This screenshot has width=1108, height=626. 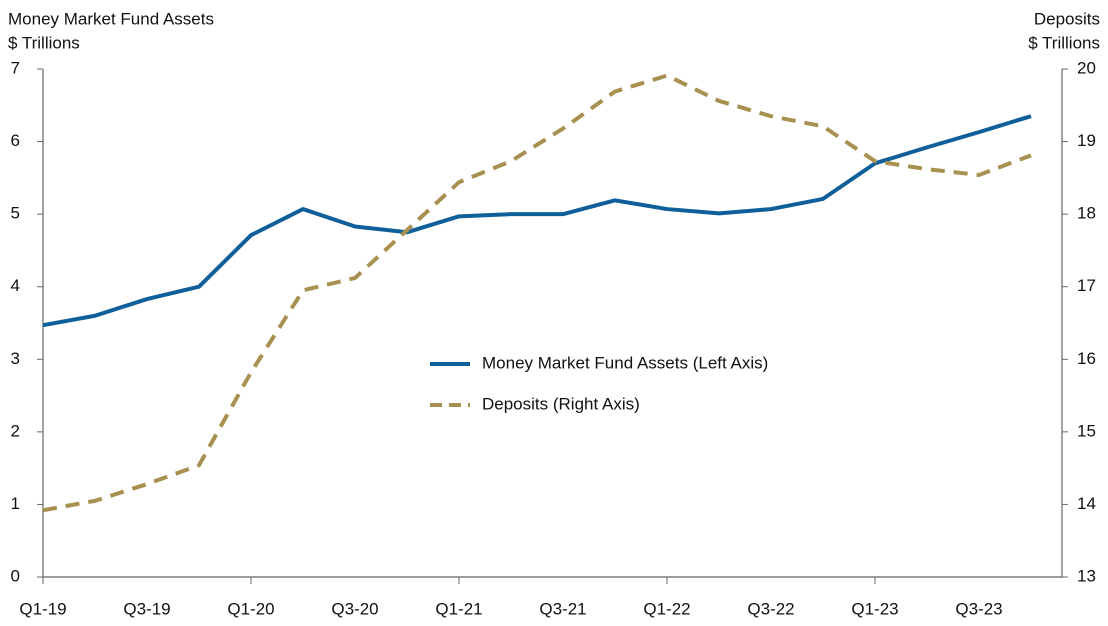 What do you see at coordinates (111, 18) in the screenshot?
I see `y-axis-title: Money Market Fund Assets` at bounding box center [111, 18].